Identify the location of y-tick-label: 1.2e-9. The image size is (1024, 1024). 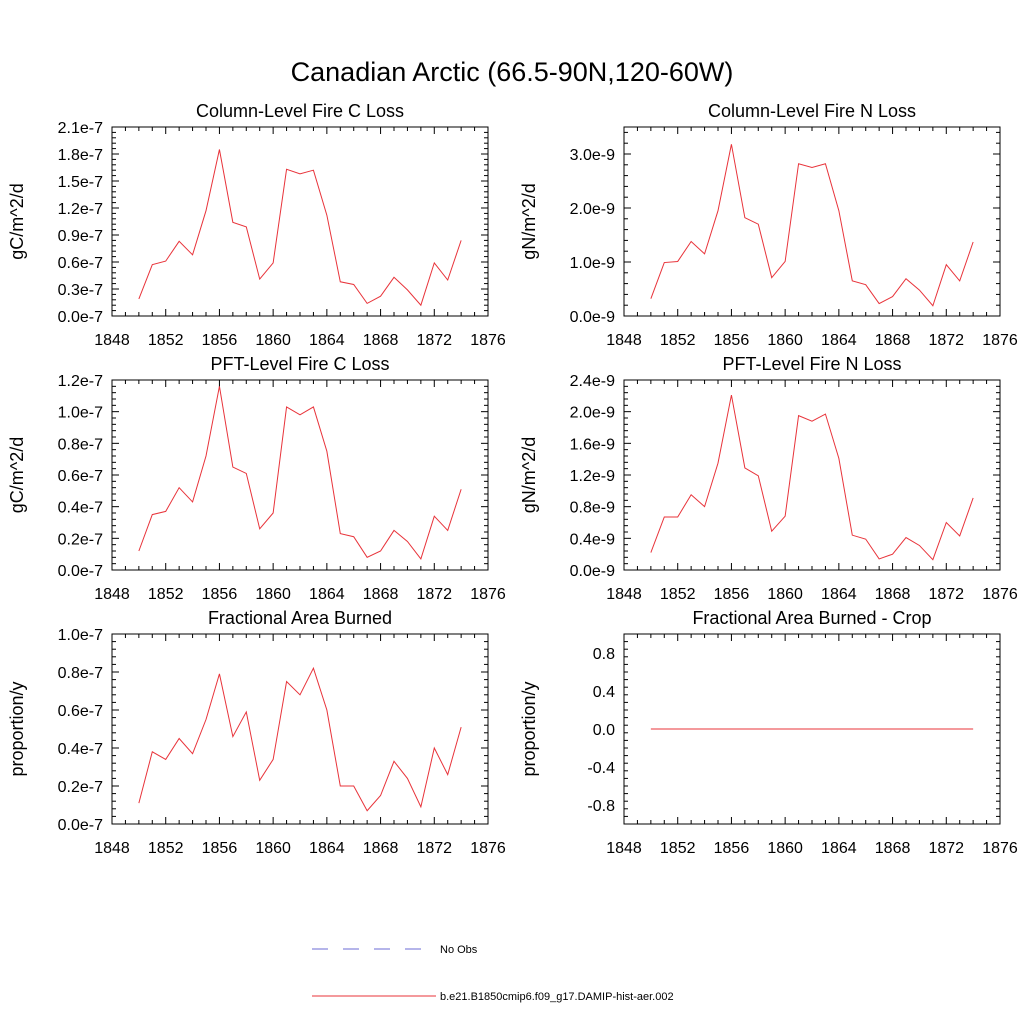
(592, 476).